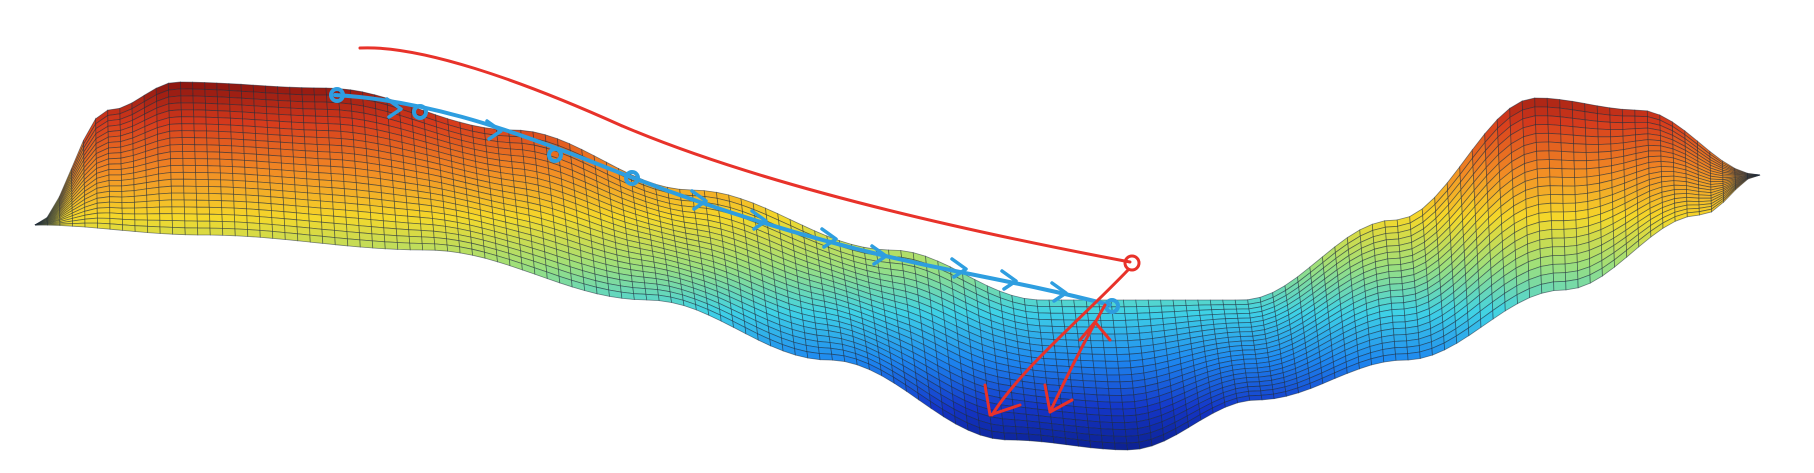  I want to click on overshoot-arrowhead, so click(1002, 400).